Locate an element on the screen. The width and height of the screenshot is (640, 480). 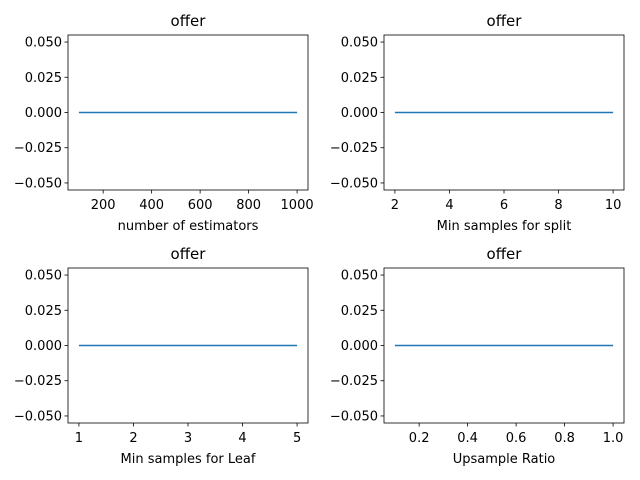
x-tick-label: 600 is located at coordinates (200, 205).